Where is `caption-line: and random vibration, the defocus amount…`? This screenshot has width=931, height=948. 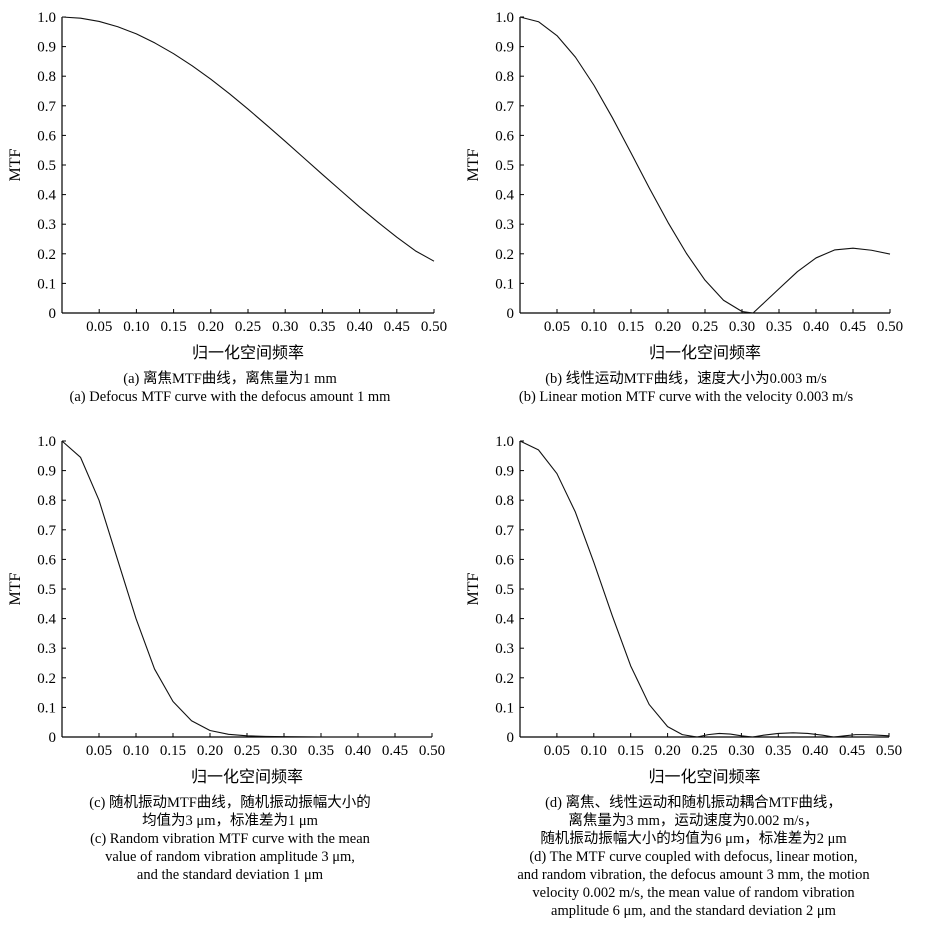 caption-line: and random vibration, the defocus amount… is located at coordinates (693, 875).